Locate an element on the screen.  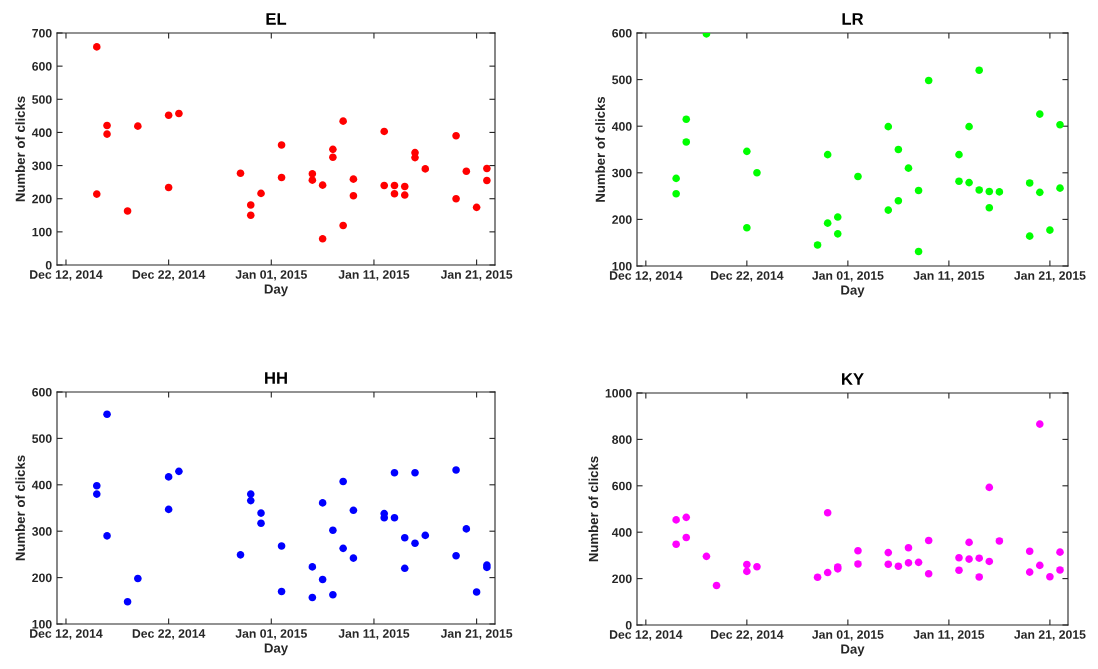
y-tick-label: 600 is located at coordinates (622, 33).